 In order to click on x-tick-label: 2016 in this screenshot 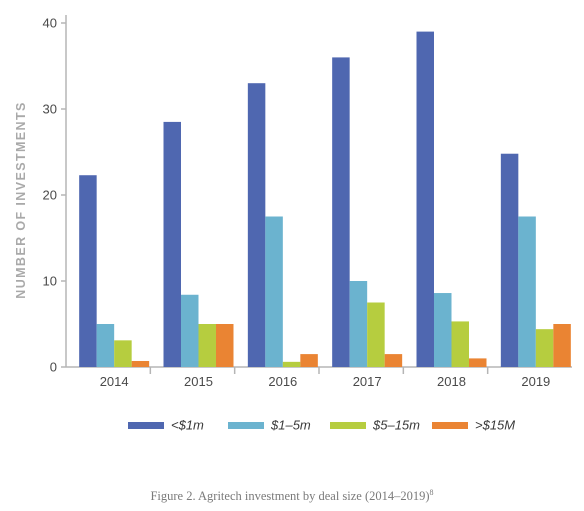, I will do `click(282, 381)`.